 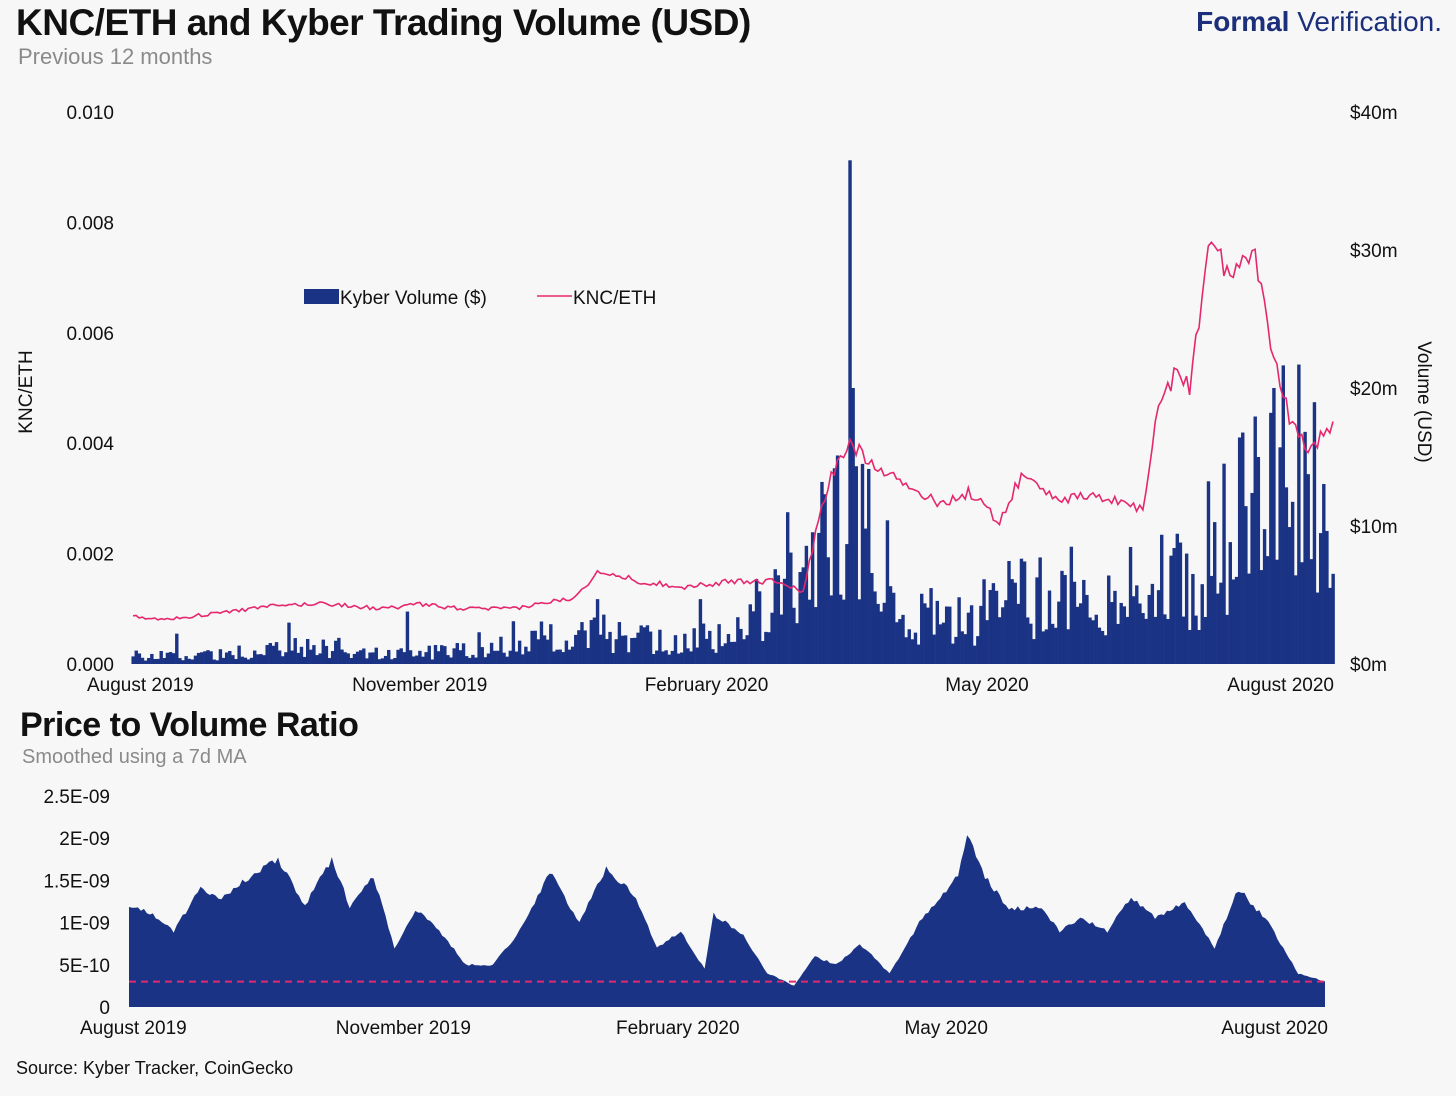 I want to click on ratio-x-tick: November 2019, so click(x=403, y=1028).